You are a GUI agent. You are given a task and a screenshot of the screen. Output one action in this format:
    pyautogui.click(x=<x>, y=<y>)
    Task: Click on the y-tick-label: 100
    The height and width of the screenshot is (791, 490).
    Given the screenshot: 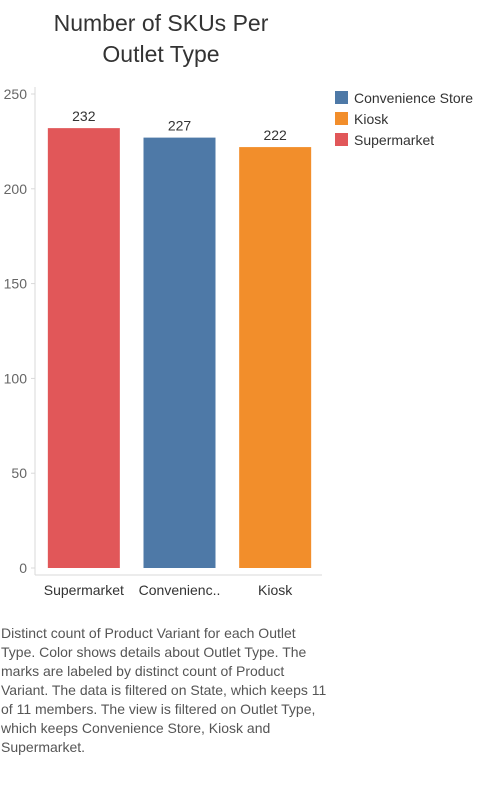 What is the action you would take?
    pyautogui.click(x=16, y=378)
    